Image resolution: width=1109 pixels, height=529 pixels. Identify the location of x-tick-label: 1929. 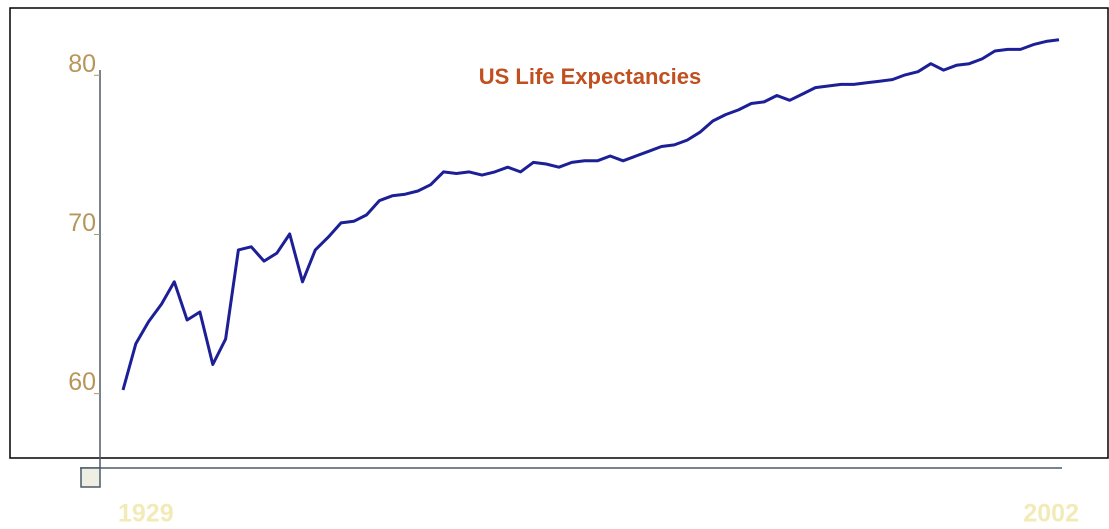
(146, 514).